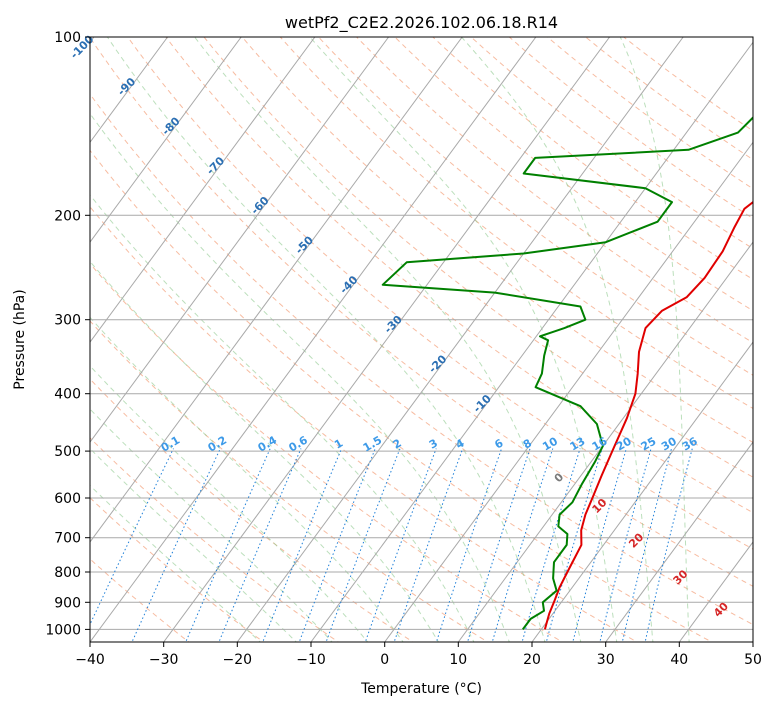  What do you see at coordinates (67, 452) in the screenshot?
I see `y-tick-label: 500` at bounding box center [67, 452].